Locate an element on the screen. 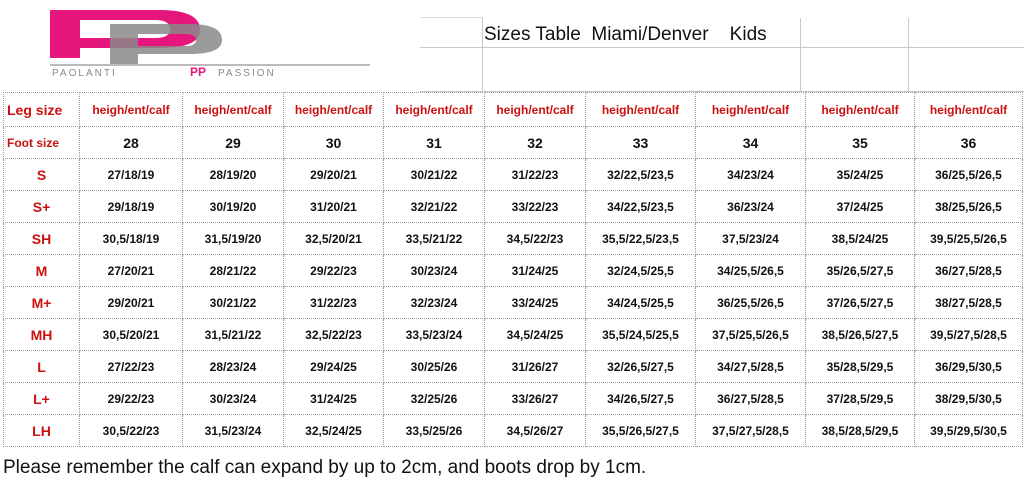 The image size is (1024, 484). brand-logo: PAOLANTI PP PASSION is located at coordinates (210, 44).